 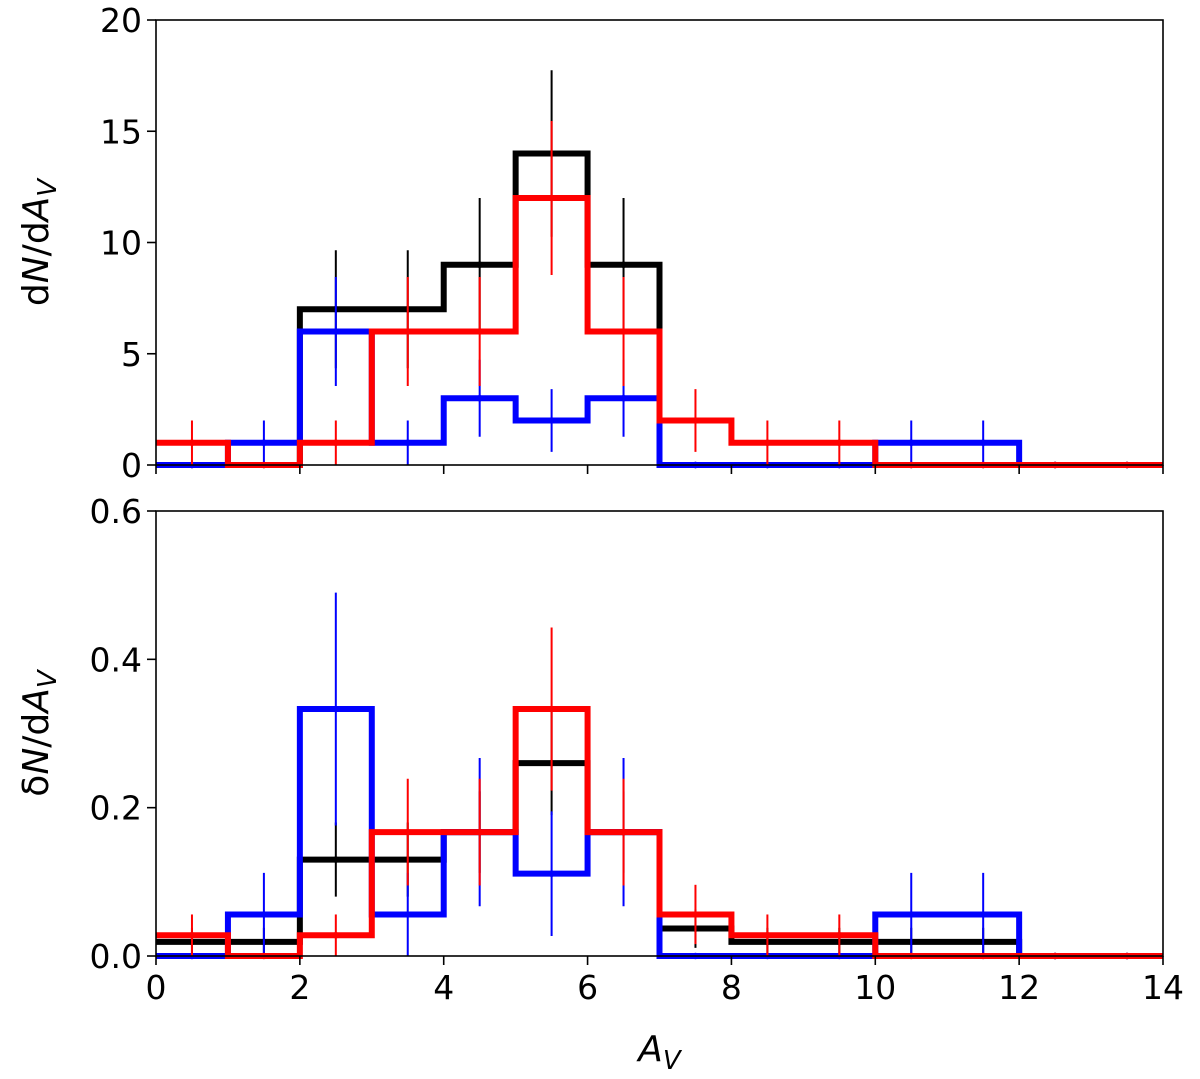 What do you see at coordinates (659, 398) in the screenshot?
I see `chart-top-blue-step` at bounding box center [659, 398].